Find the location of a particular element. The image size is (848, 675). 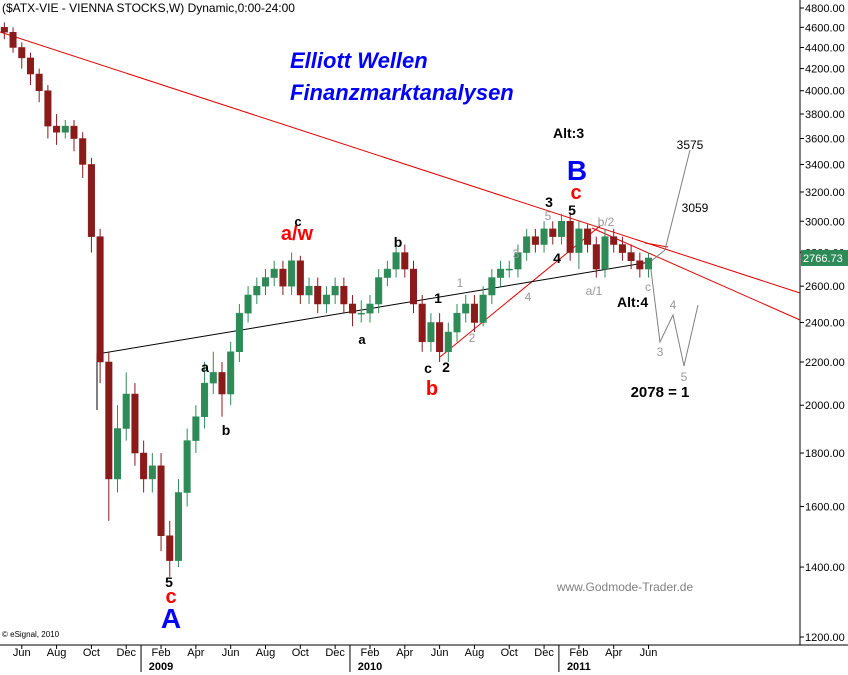

y-tick-label: 2600.00 is located at coordinates (825, 287).